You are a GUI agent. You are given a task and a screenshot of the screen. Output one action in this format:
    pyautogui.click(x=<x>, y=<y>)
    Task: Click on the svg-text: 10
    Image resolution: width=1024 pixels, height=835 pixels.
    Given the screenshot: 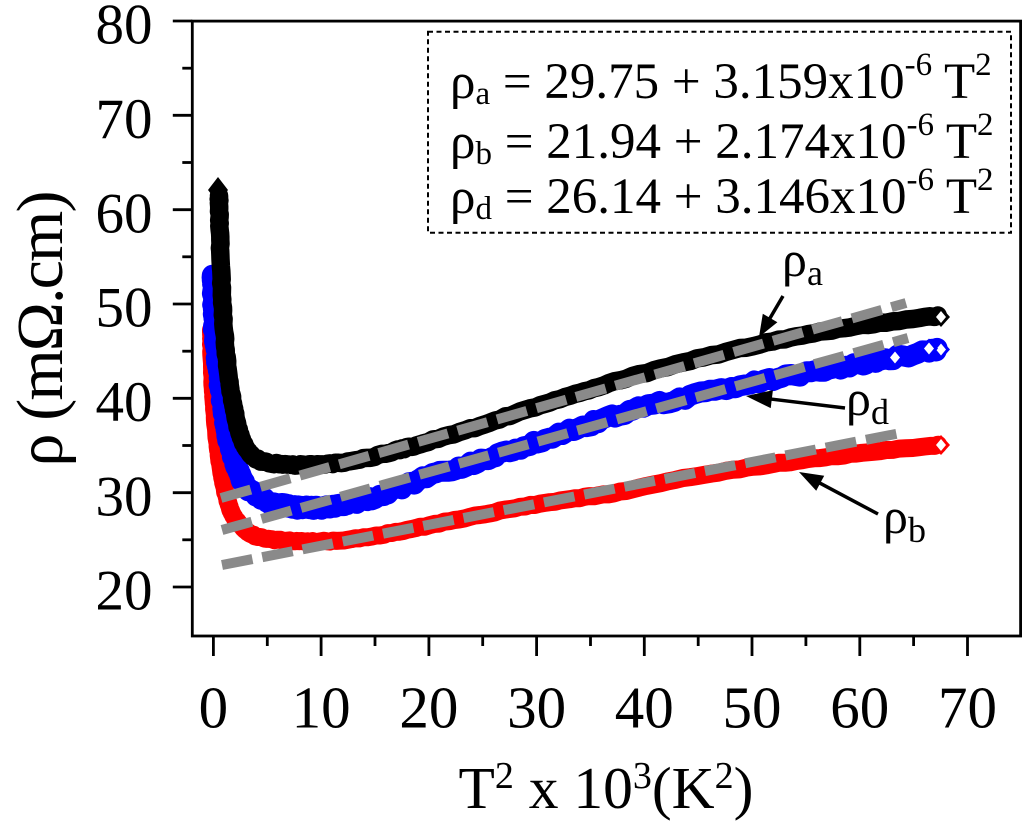 What is the action you would take?
    pyautogui.click(x=321, y=708)
    